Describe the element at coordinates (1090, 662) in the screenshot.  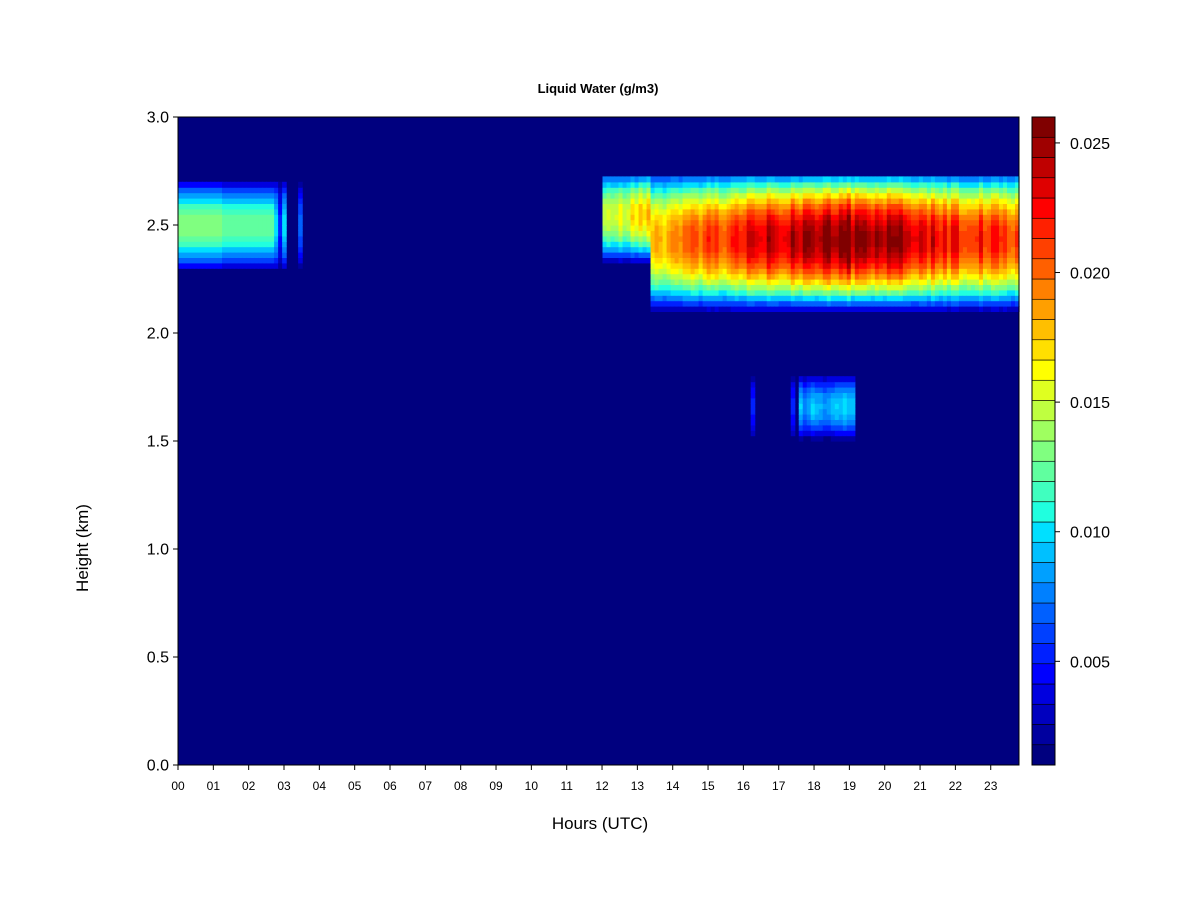
I see `colorbar-tick-label: 0.005` at that location.